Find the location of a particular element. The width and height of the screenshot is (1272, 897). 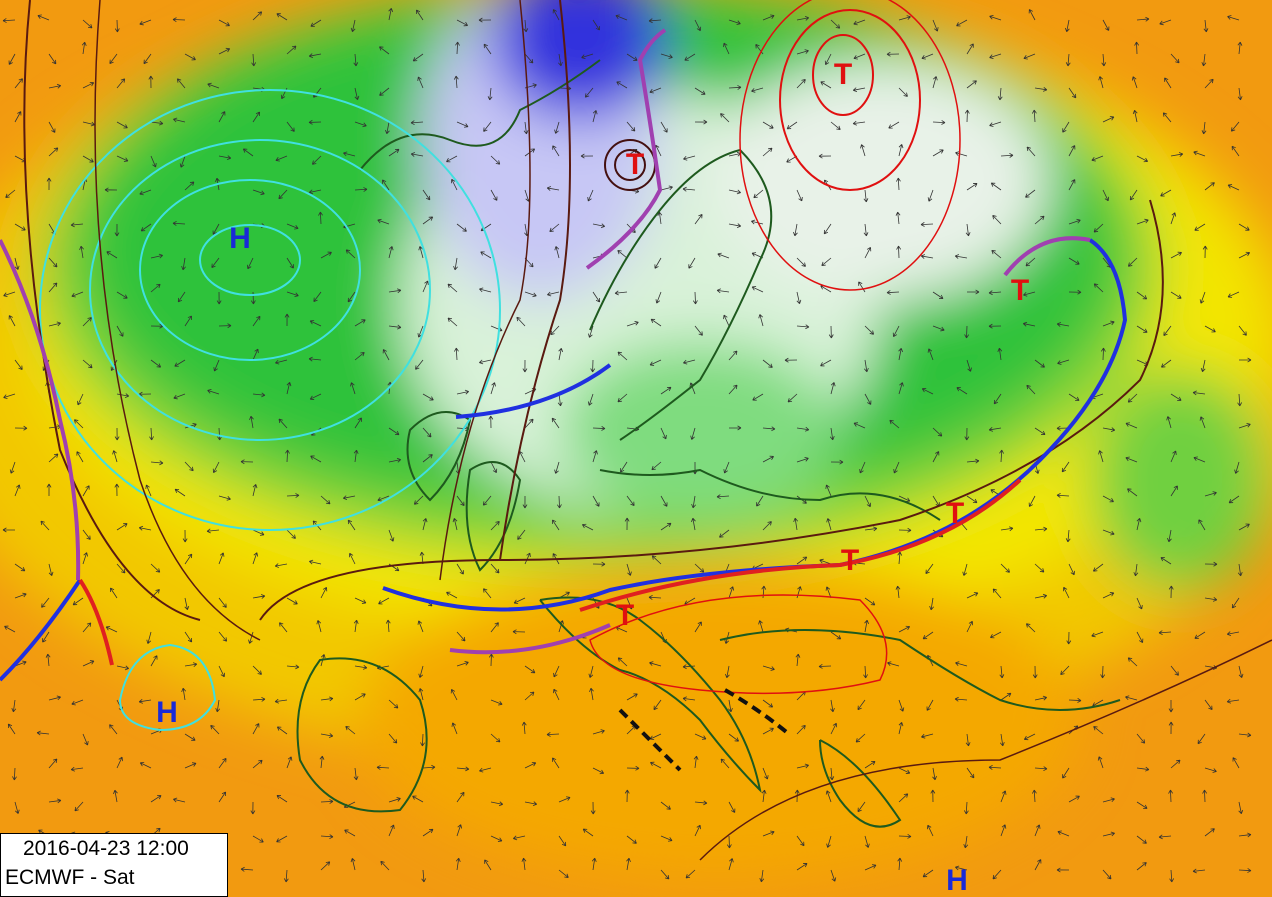

pressure-center-label: T is located at coordinates (625, 615).